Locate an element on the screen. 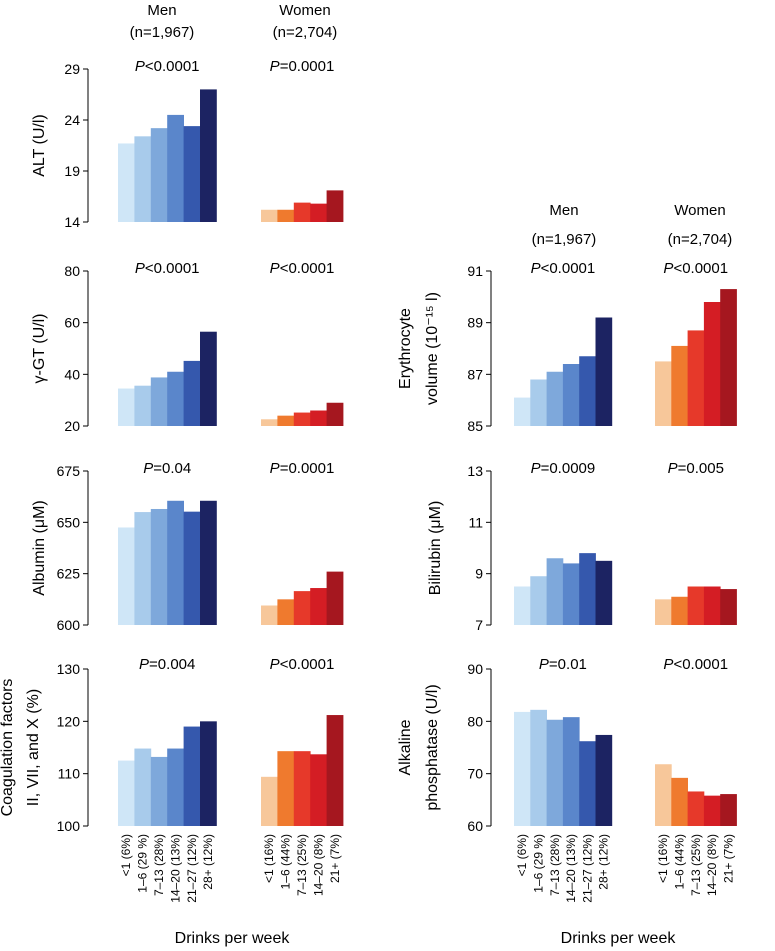 The width and height of the screenshot is (775, 951). women-p-value: P=0.0001 is located at coordinates (302, 66).